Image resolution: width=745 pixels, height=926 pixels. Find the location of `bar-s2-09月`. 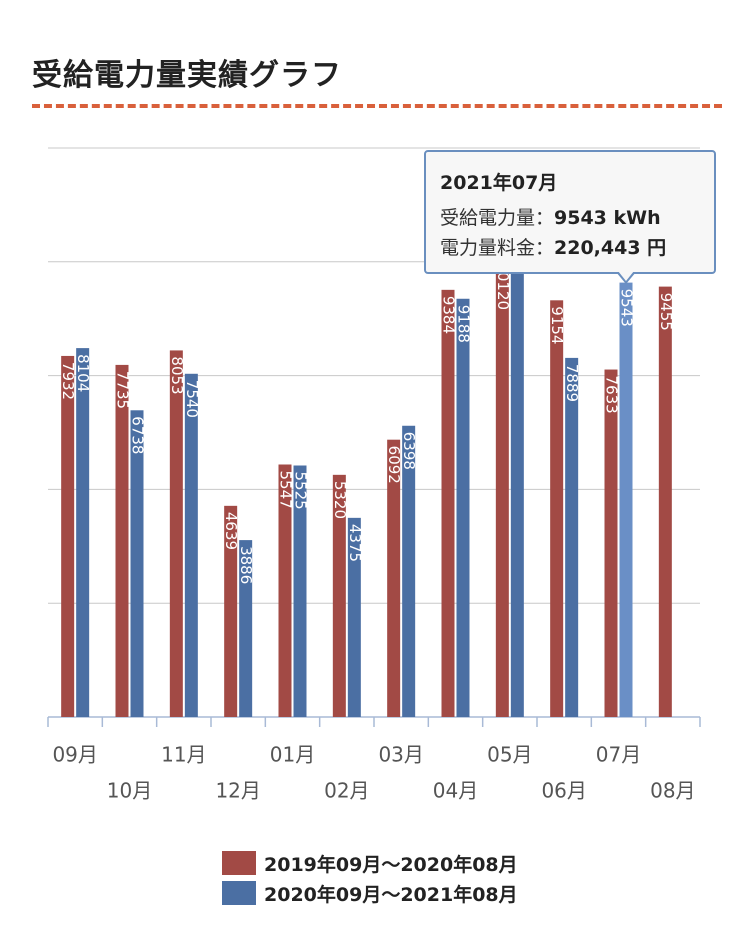

bar-s2-09月 is located at coordinates (83, 532).